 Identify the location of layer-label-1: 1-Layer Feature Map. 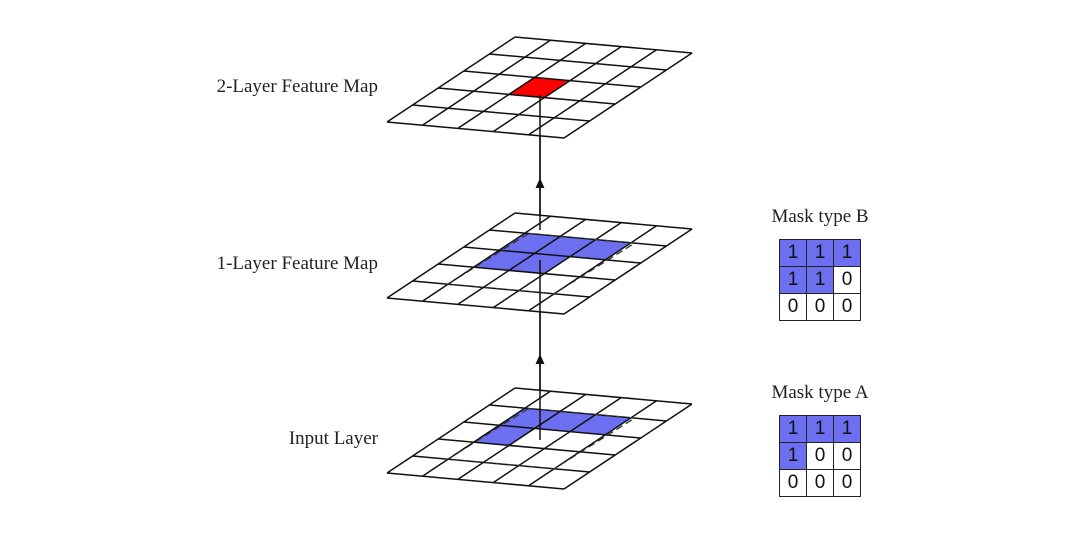
(297, 263).